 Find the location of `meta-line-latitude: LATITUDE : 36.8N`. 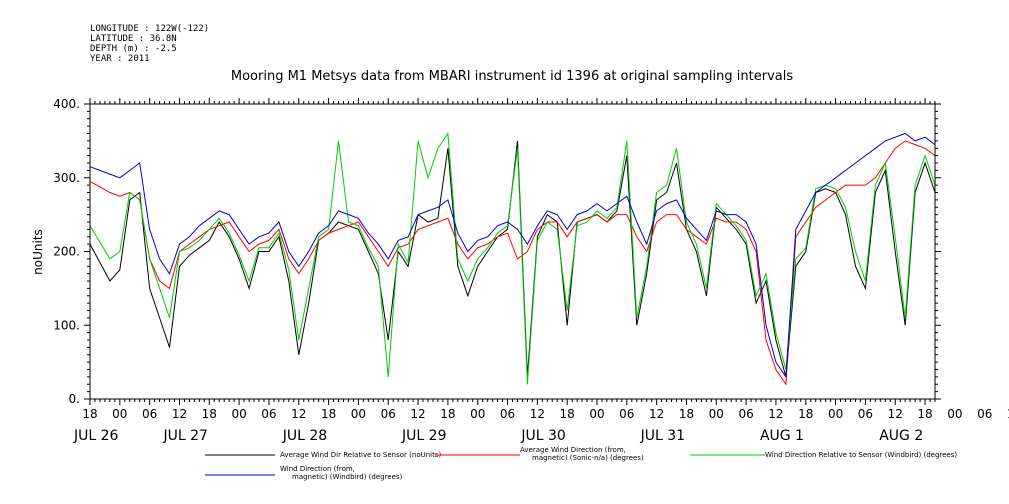

meta-line-latitude: LATITUDE : 36.8N is located at coordinates (133, 39).